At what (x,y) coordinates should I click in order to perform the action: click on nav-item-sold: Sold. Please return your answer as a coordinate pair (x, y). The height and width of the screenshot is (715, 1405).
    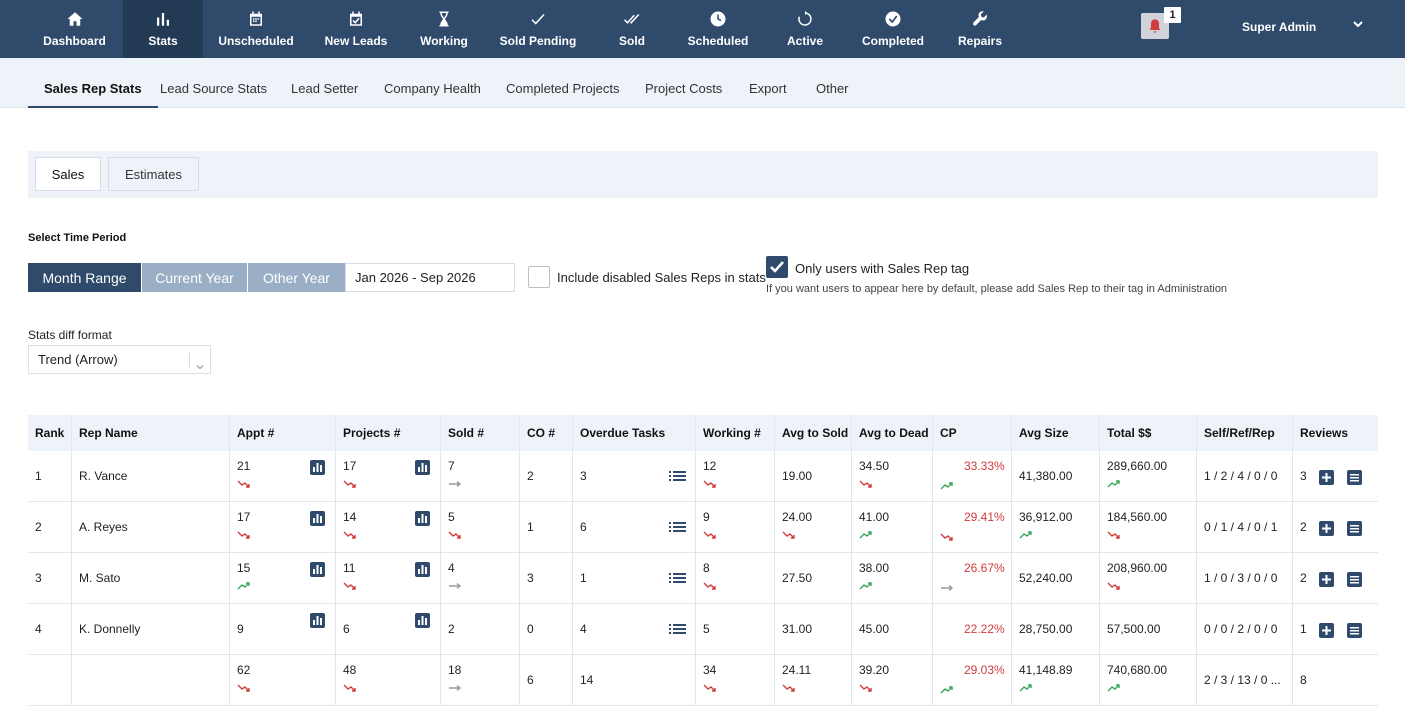
    Looking at the image, I should click on (632, 29).